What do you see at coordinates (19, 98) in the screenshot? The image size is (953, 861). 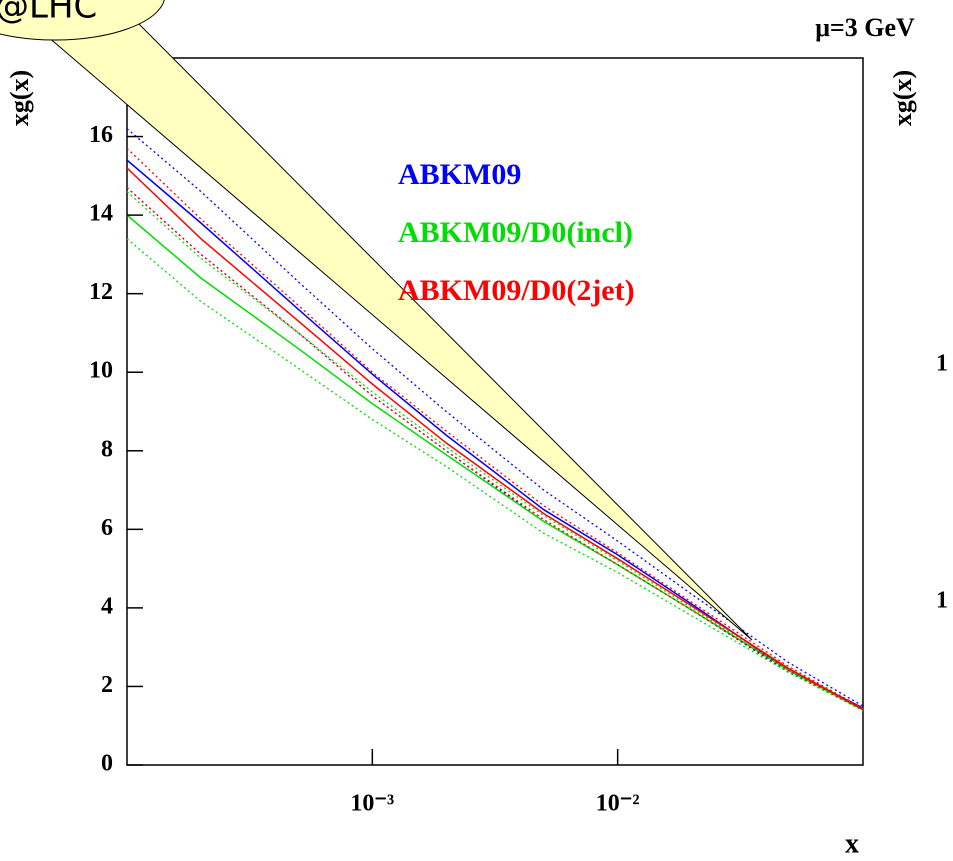 I see `y-axis-label: xg(x)` at bounding box center [19, 98].